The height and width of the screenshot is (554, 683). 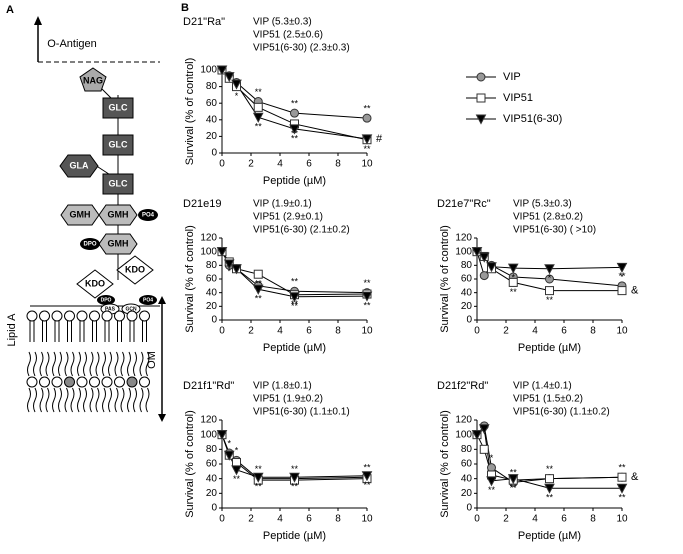 What do you see at coordinates (288, 35) in the screenshot?
I see `annotation: VIP51 (2.5±0.6)` at bounding box center [288, 35].